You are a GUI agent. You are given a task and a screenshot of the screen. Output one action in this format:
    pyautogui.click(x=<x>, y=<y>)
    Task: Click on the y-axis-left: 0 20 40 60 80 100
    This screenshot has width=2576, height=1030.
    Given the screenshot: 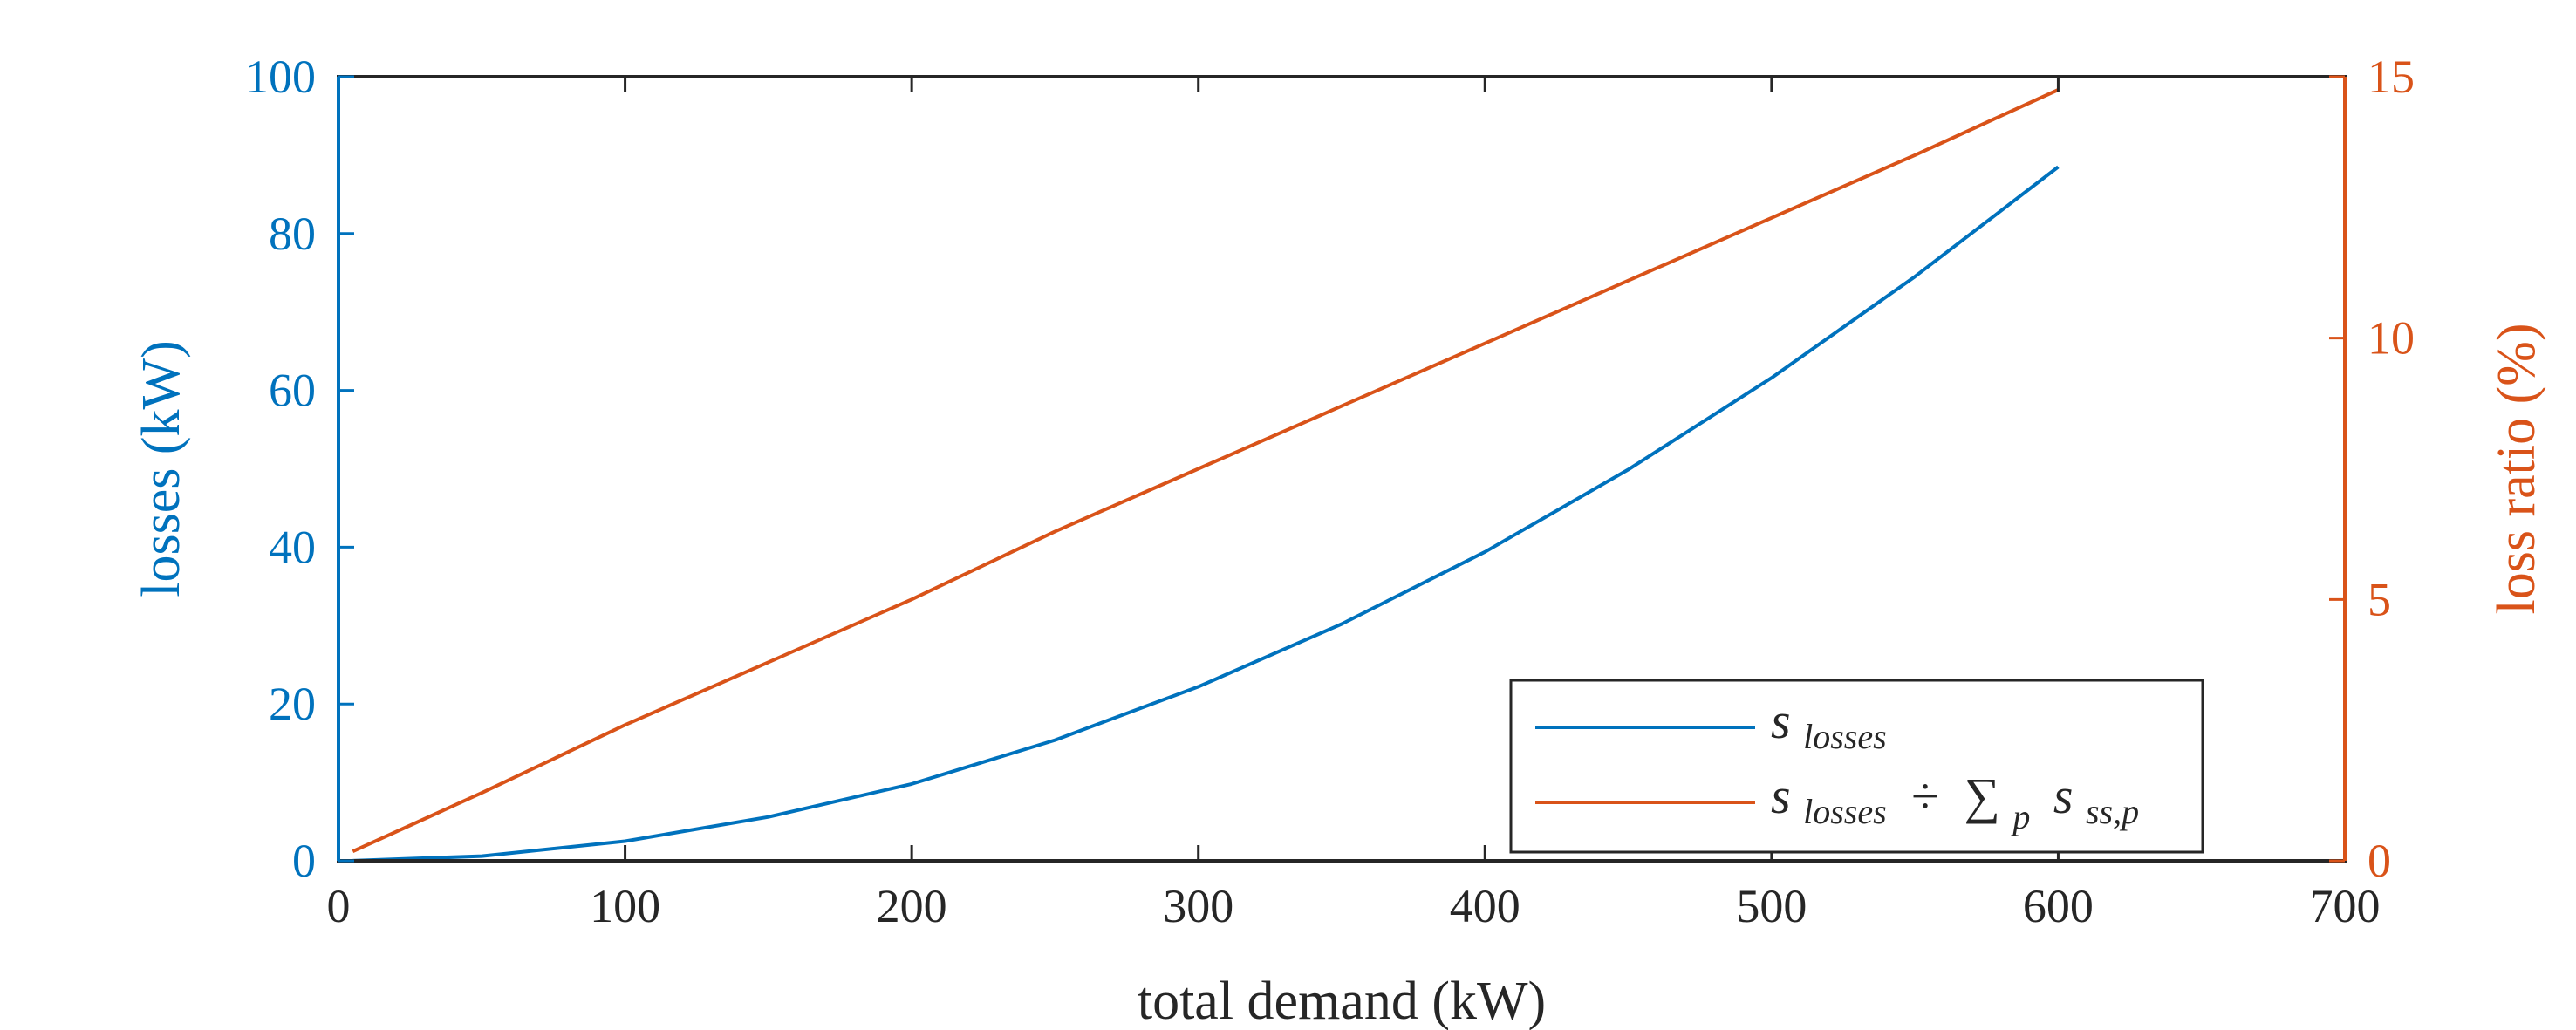 What is the action you would take?
    pyautogui.click(x=299, y=469)
    